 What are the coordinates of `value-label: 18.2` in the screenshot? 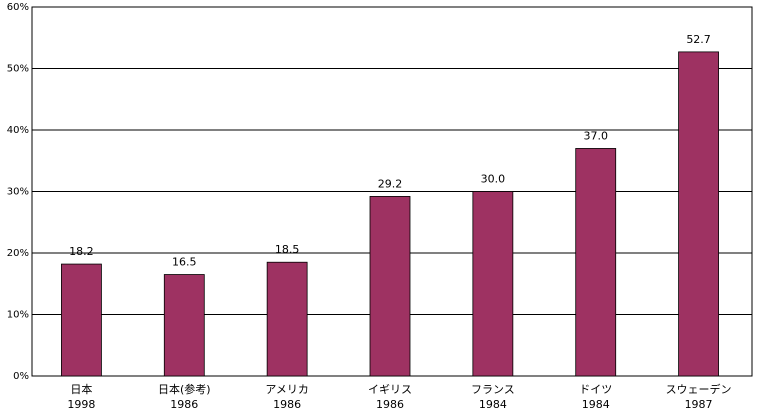 It's located at (81, 251).